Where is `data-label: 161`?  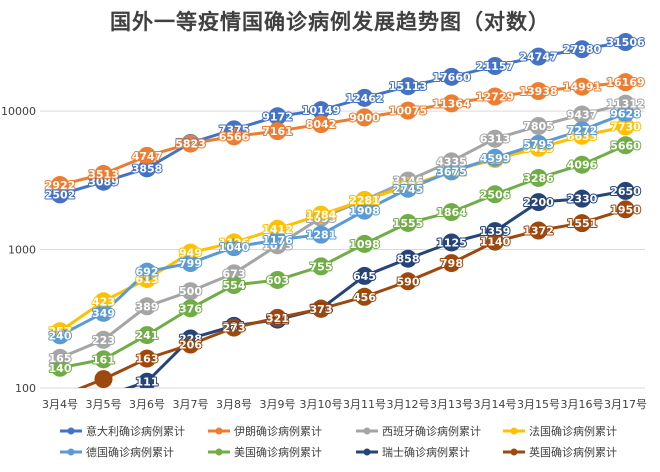
data-label: 161 is located at coordinates (103, 359).